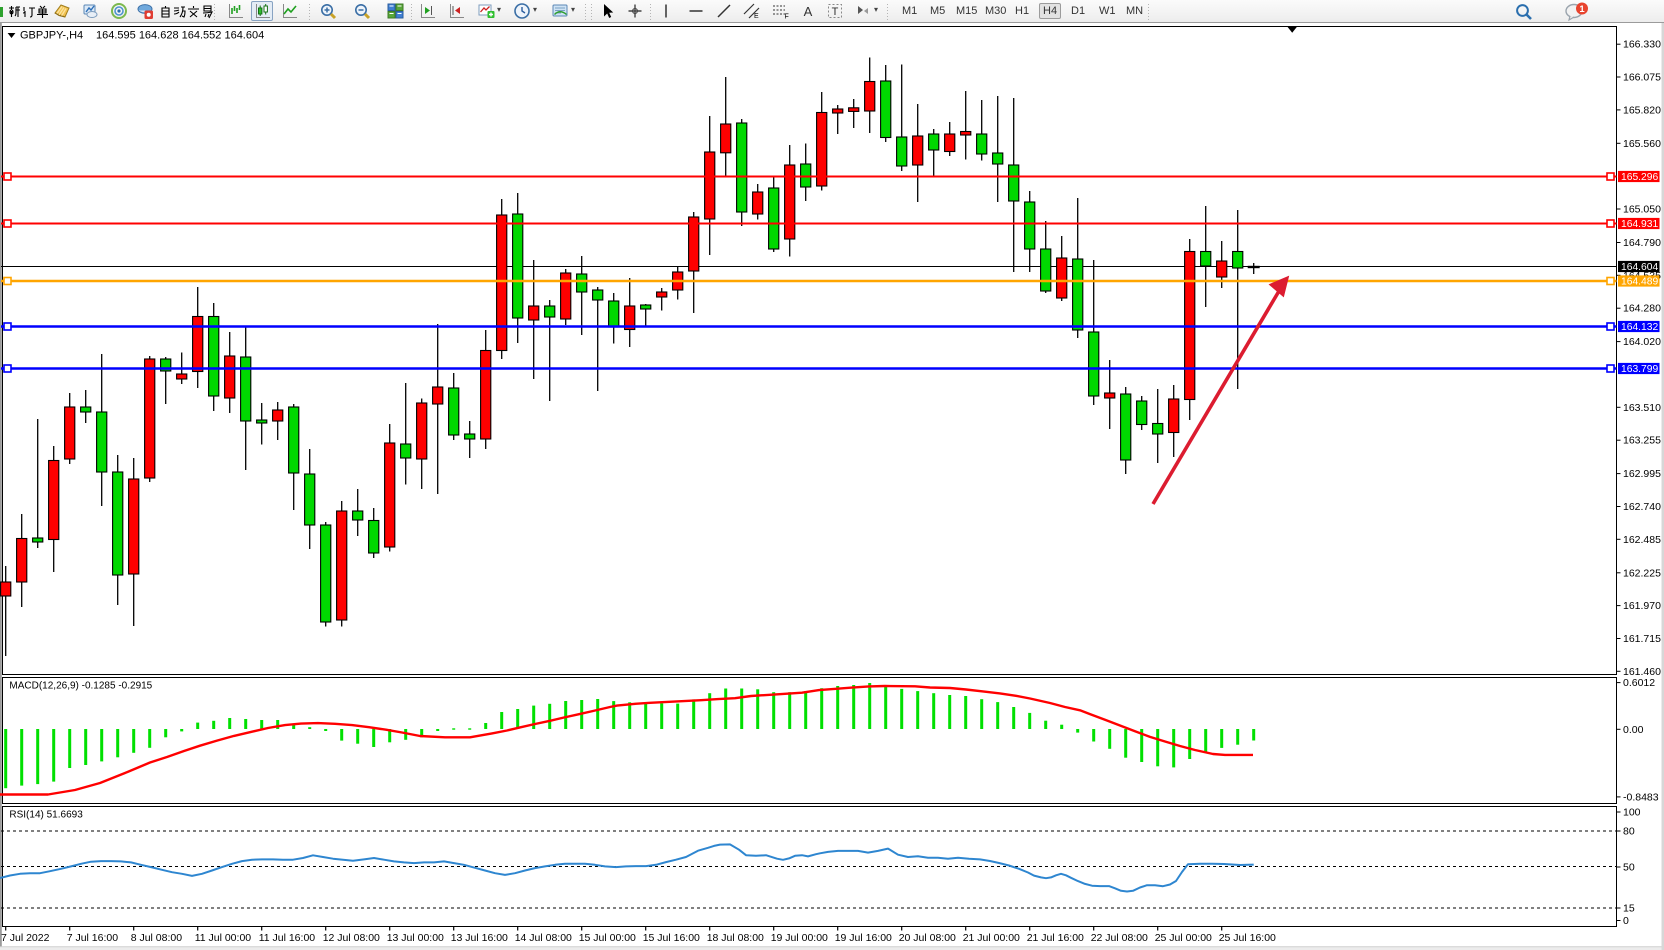  What do you see at coordinates (1639, 282) in the screenshot?
I see `svg-text: 164.489` at bounding box center [1639, 282].